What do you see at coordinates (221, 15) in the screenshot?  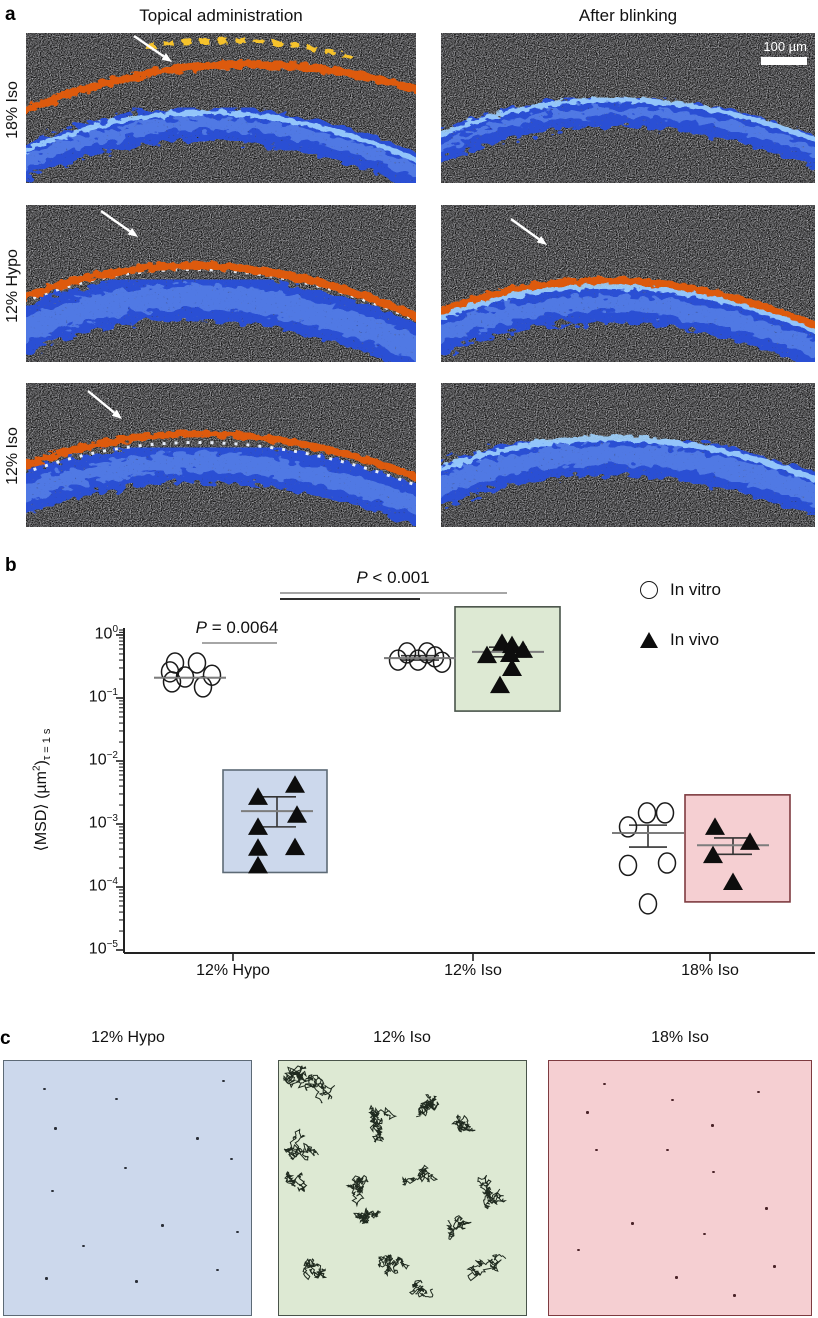 I see `column-header-topical: Topical administration` at bounding box center [221, 15].